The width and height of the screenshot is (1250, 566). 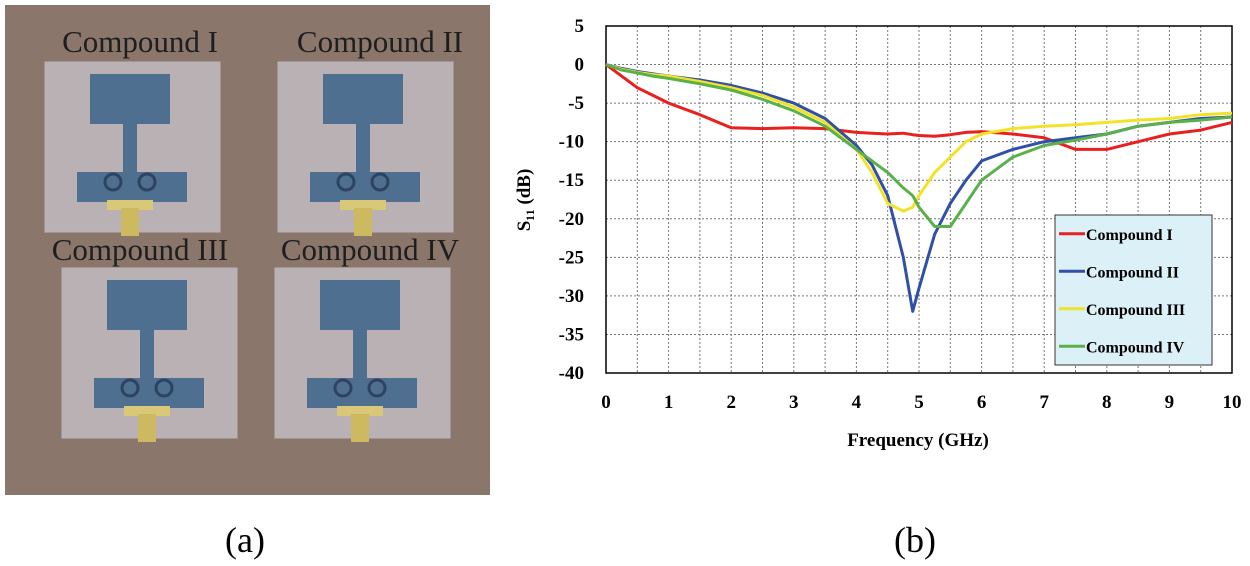 I want to click on panel-label: (a), so click(x=245, y=540).